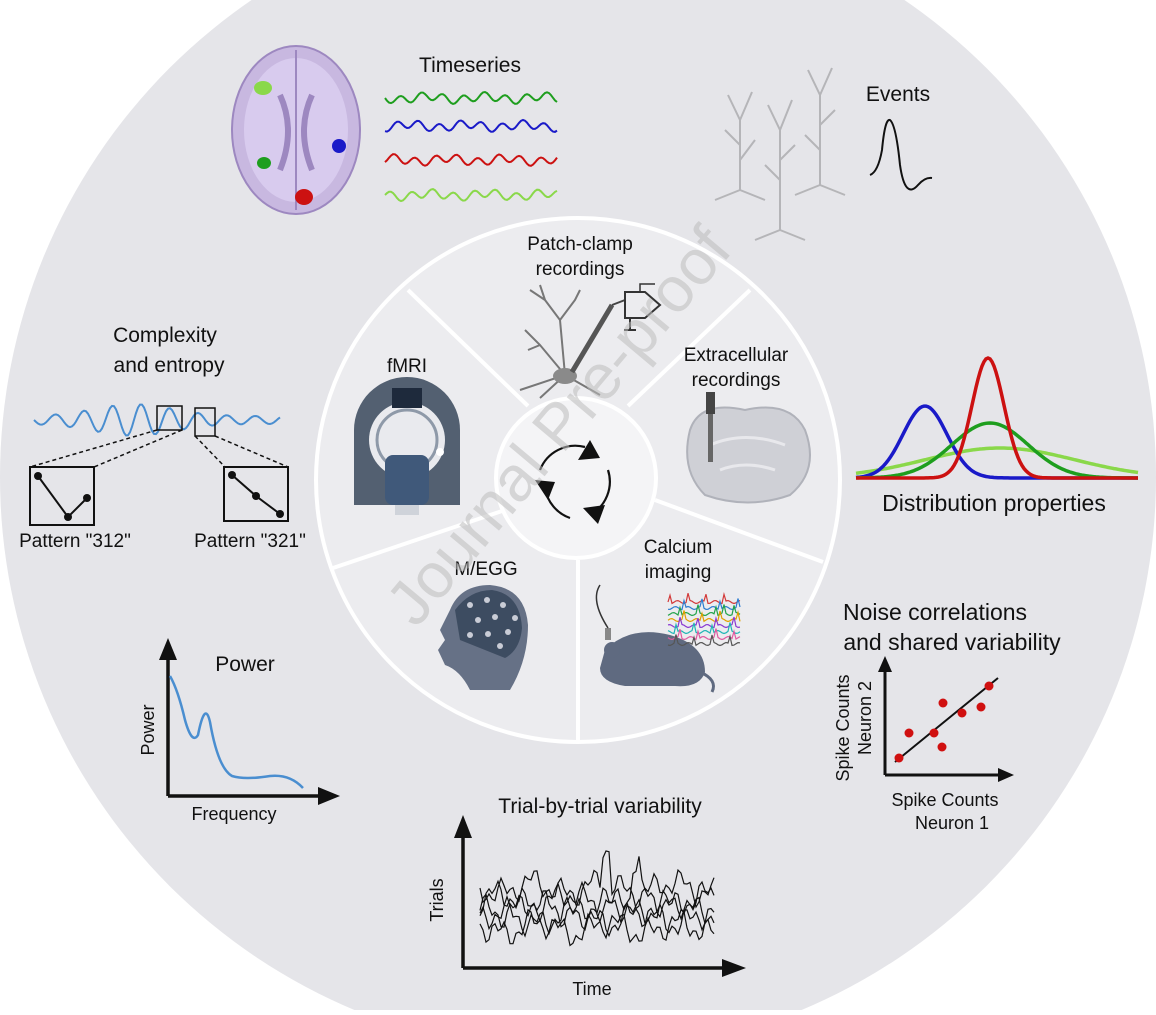 The height and width of the screenshot is (1015, 1156). What do you see at coordinates (734, 968) in the screenshot?
I see `trial-x-arrow` at bounding box center [734, 968].